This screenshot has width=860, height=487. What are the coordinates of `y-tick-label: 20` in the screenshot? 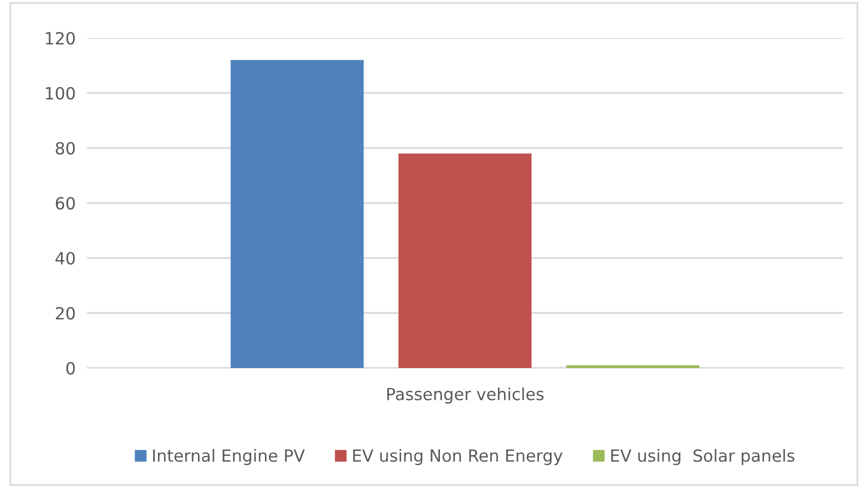 It's located at (65, 313).